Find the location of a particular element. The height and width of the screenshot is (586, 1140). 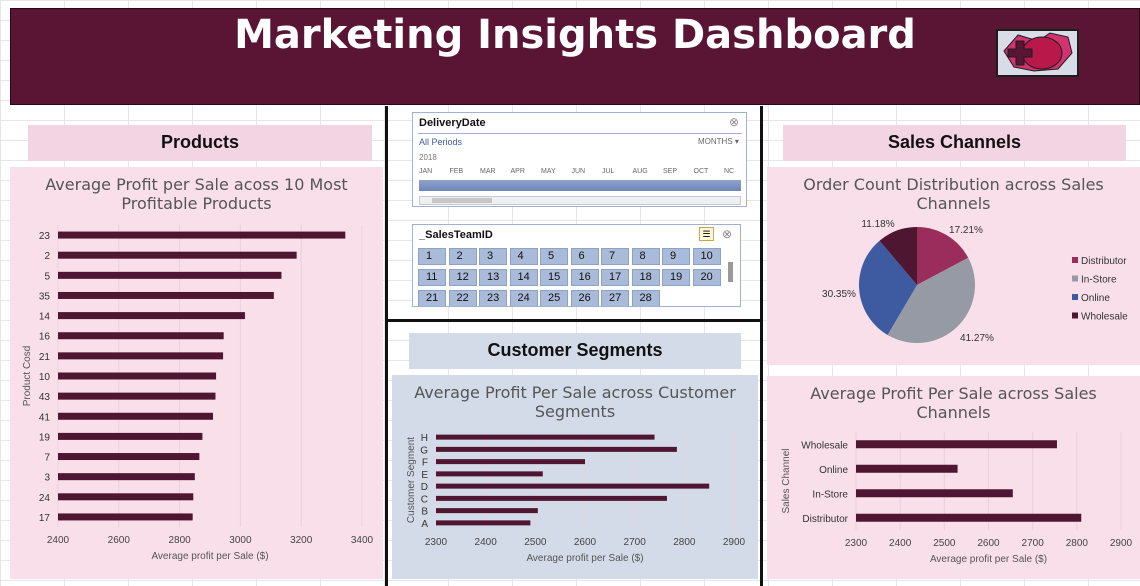

salesteam-tile: 16 is located at coordinates (584, 277).